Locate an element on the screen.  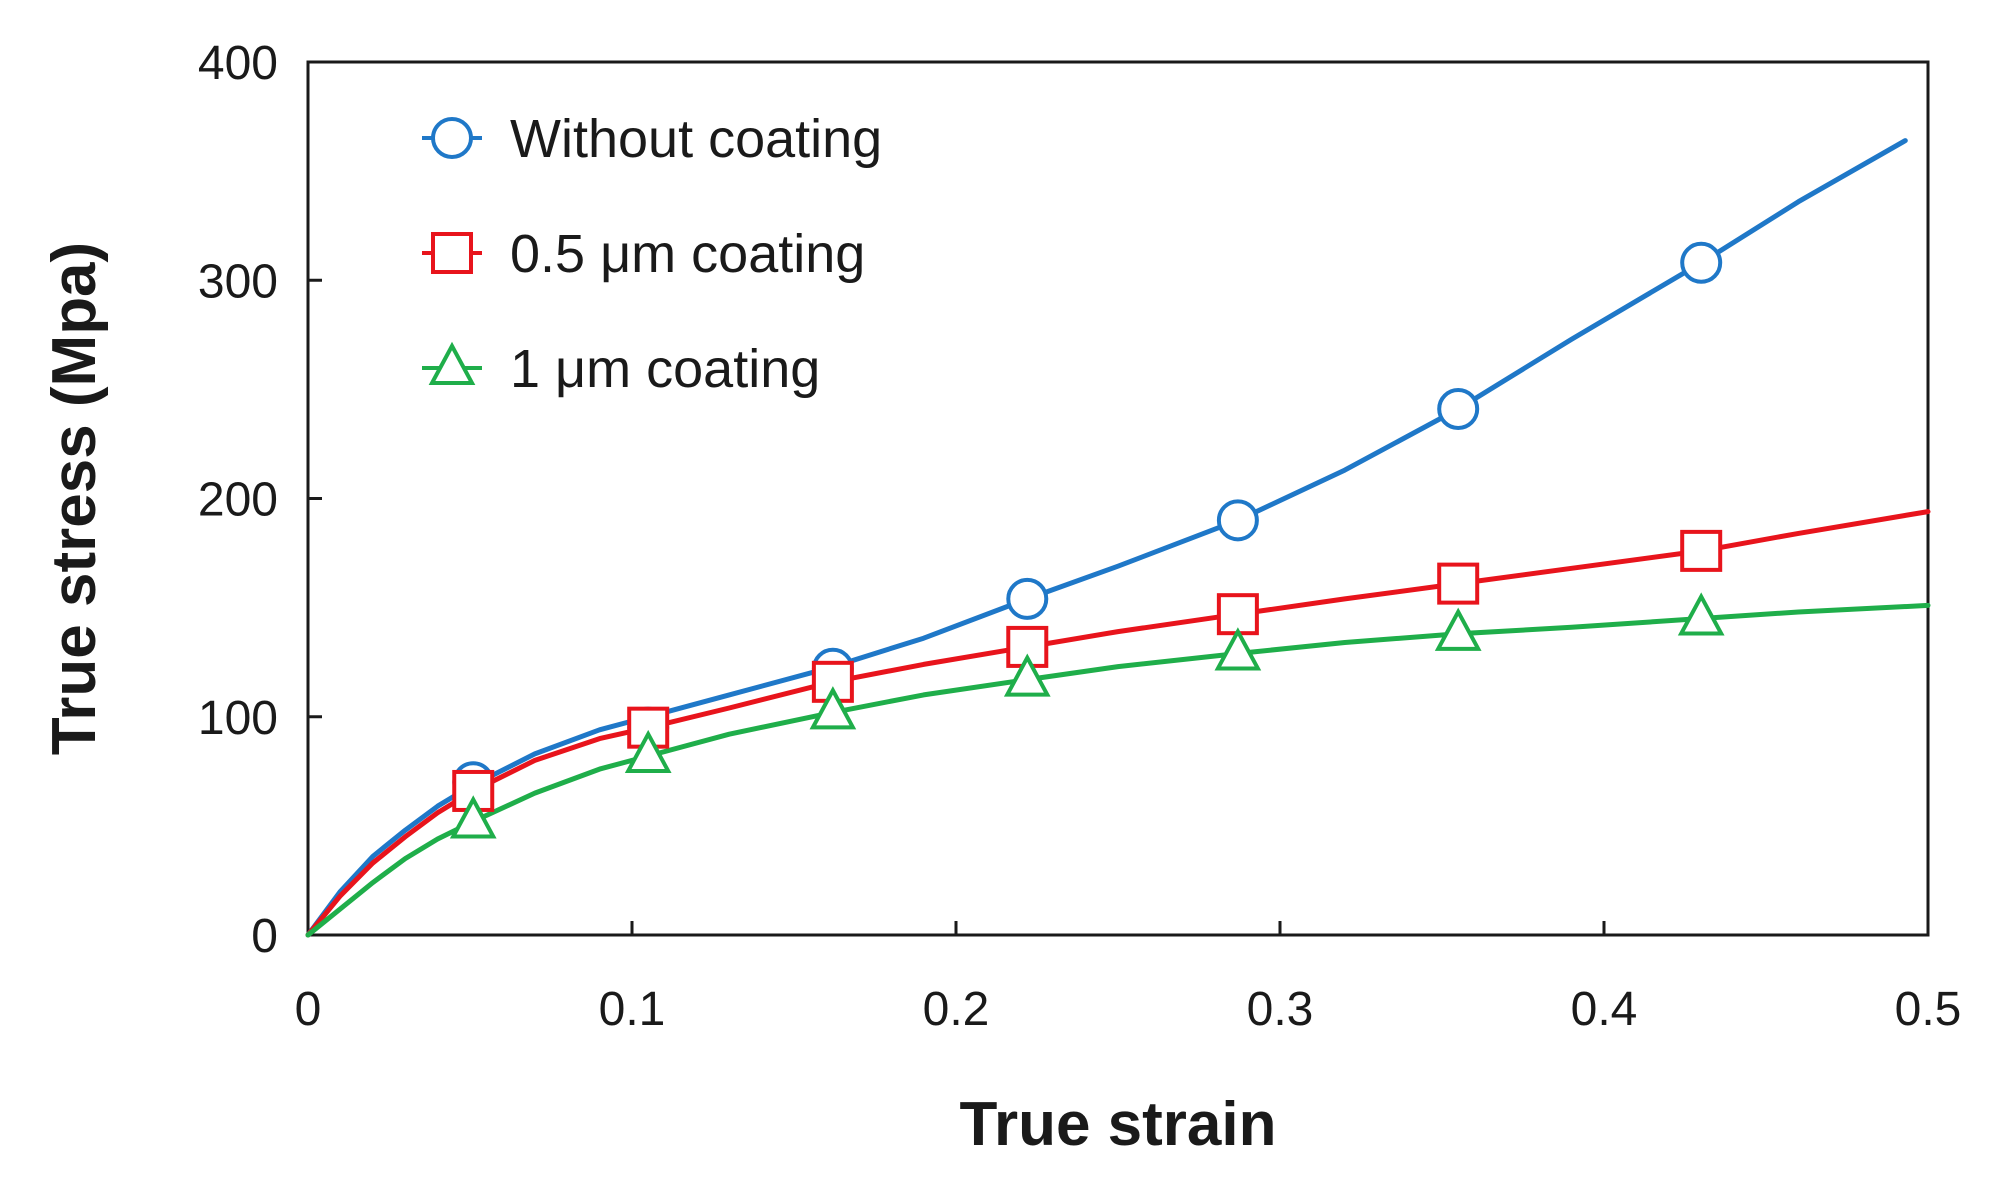
y-tick-label: 200 is located at coordinates (238, 500).